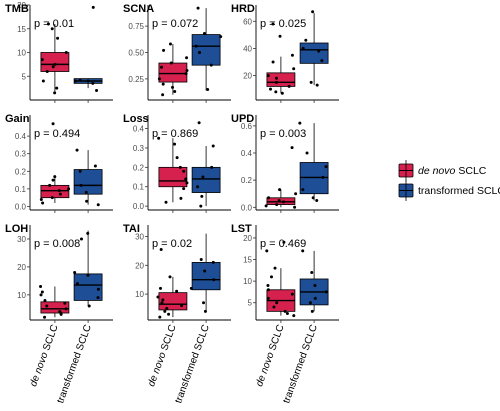 Image resolution: width=500 pixels, height=411 pixels. Describe the element at coordinates (175, 24) in the screenshot. I see `p-value-scna: p = 0.072` at that location.